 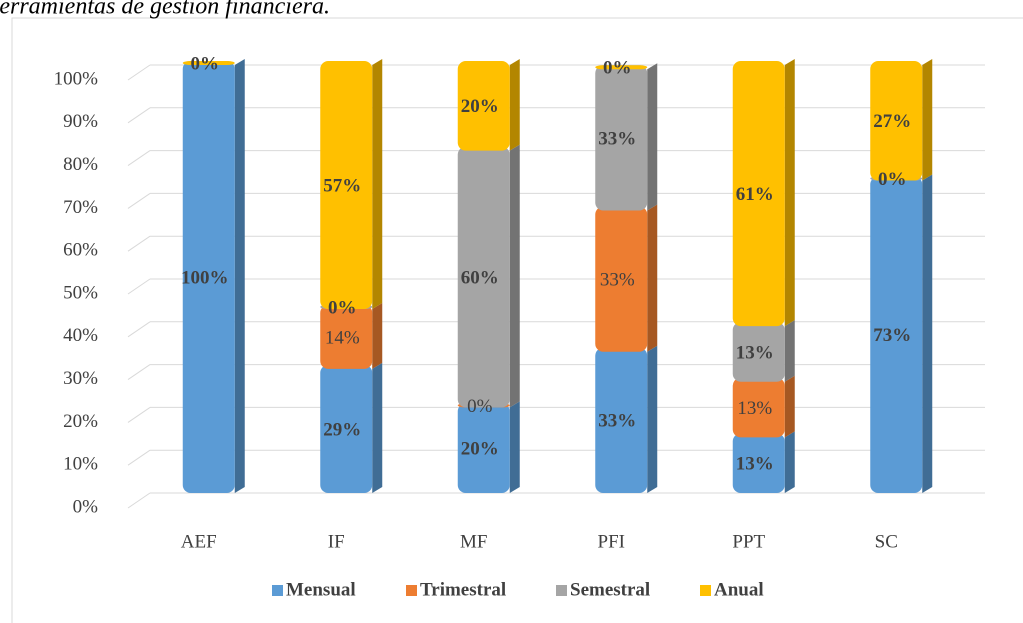 What do you see at coordinates (80, 250) in the screenshot?
I see `y-tick-label: 60%` at bounding box center [80, 250].